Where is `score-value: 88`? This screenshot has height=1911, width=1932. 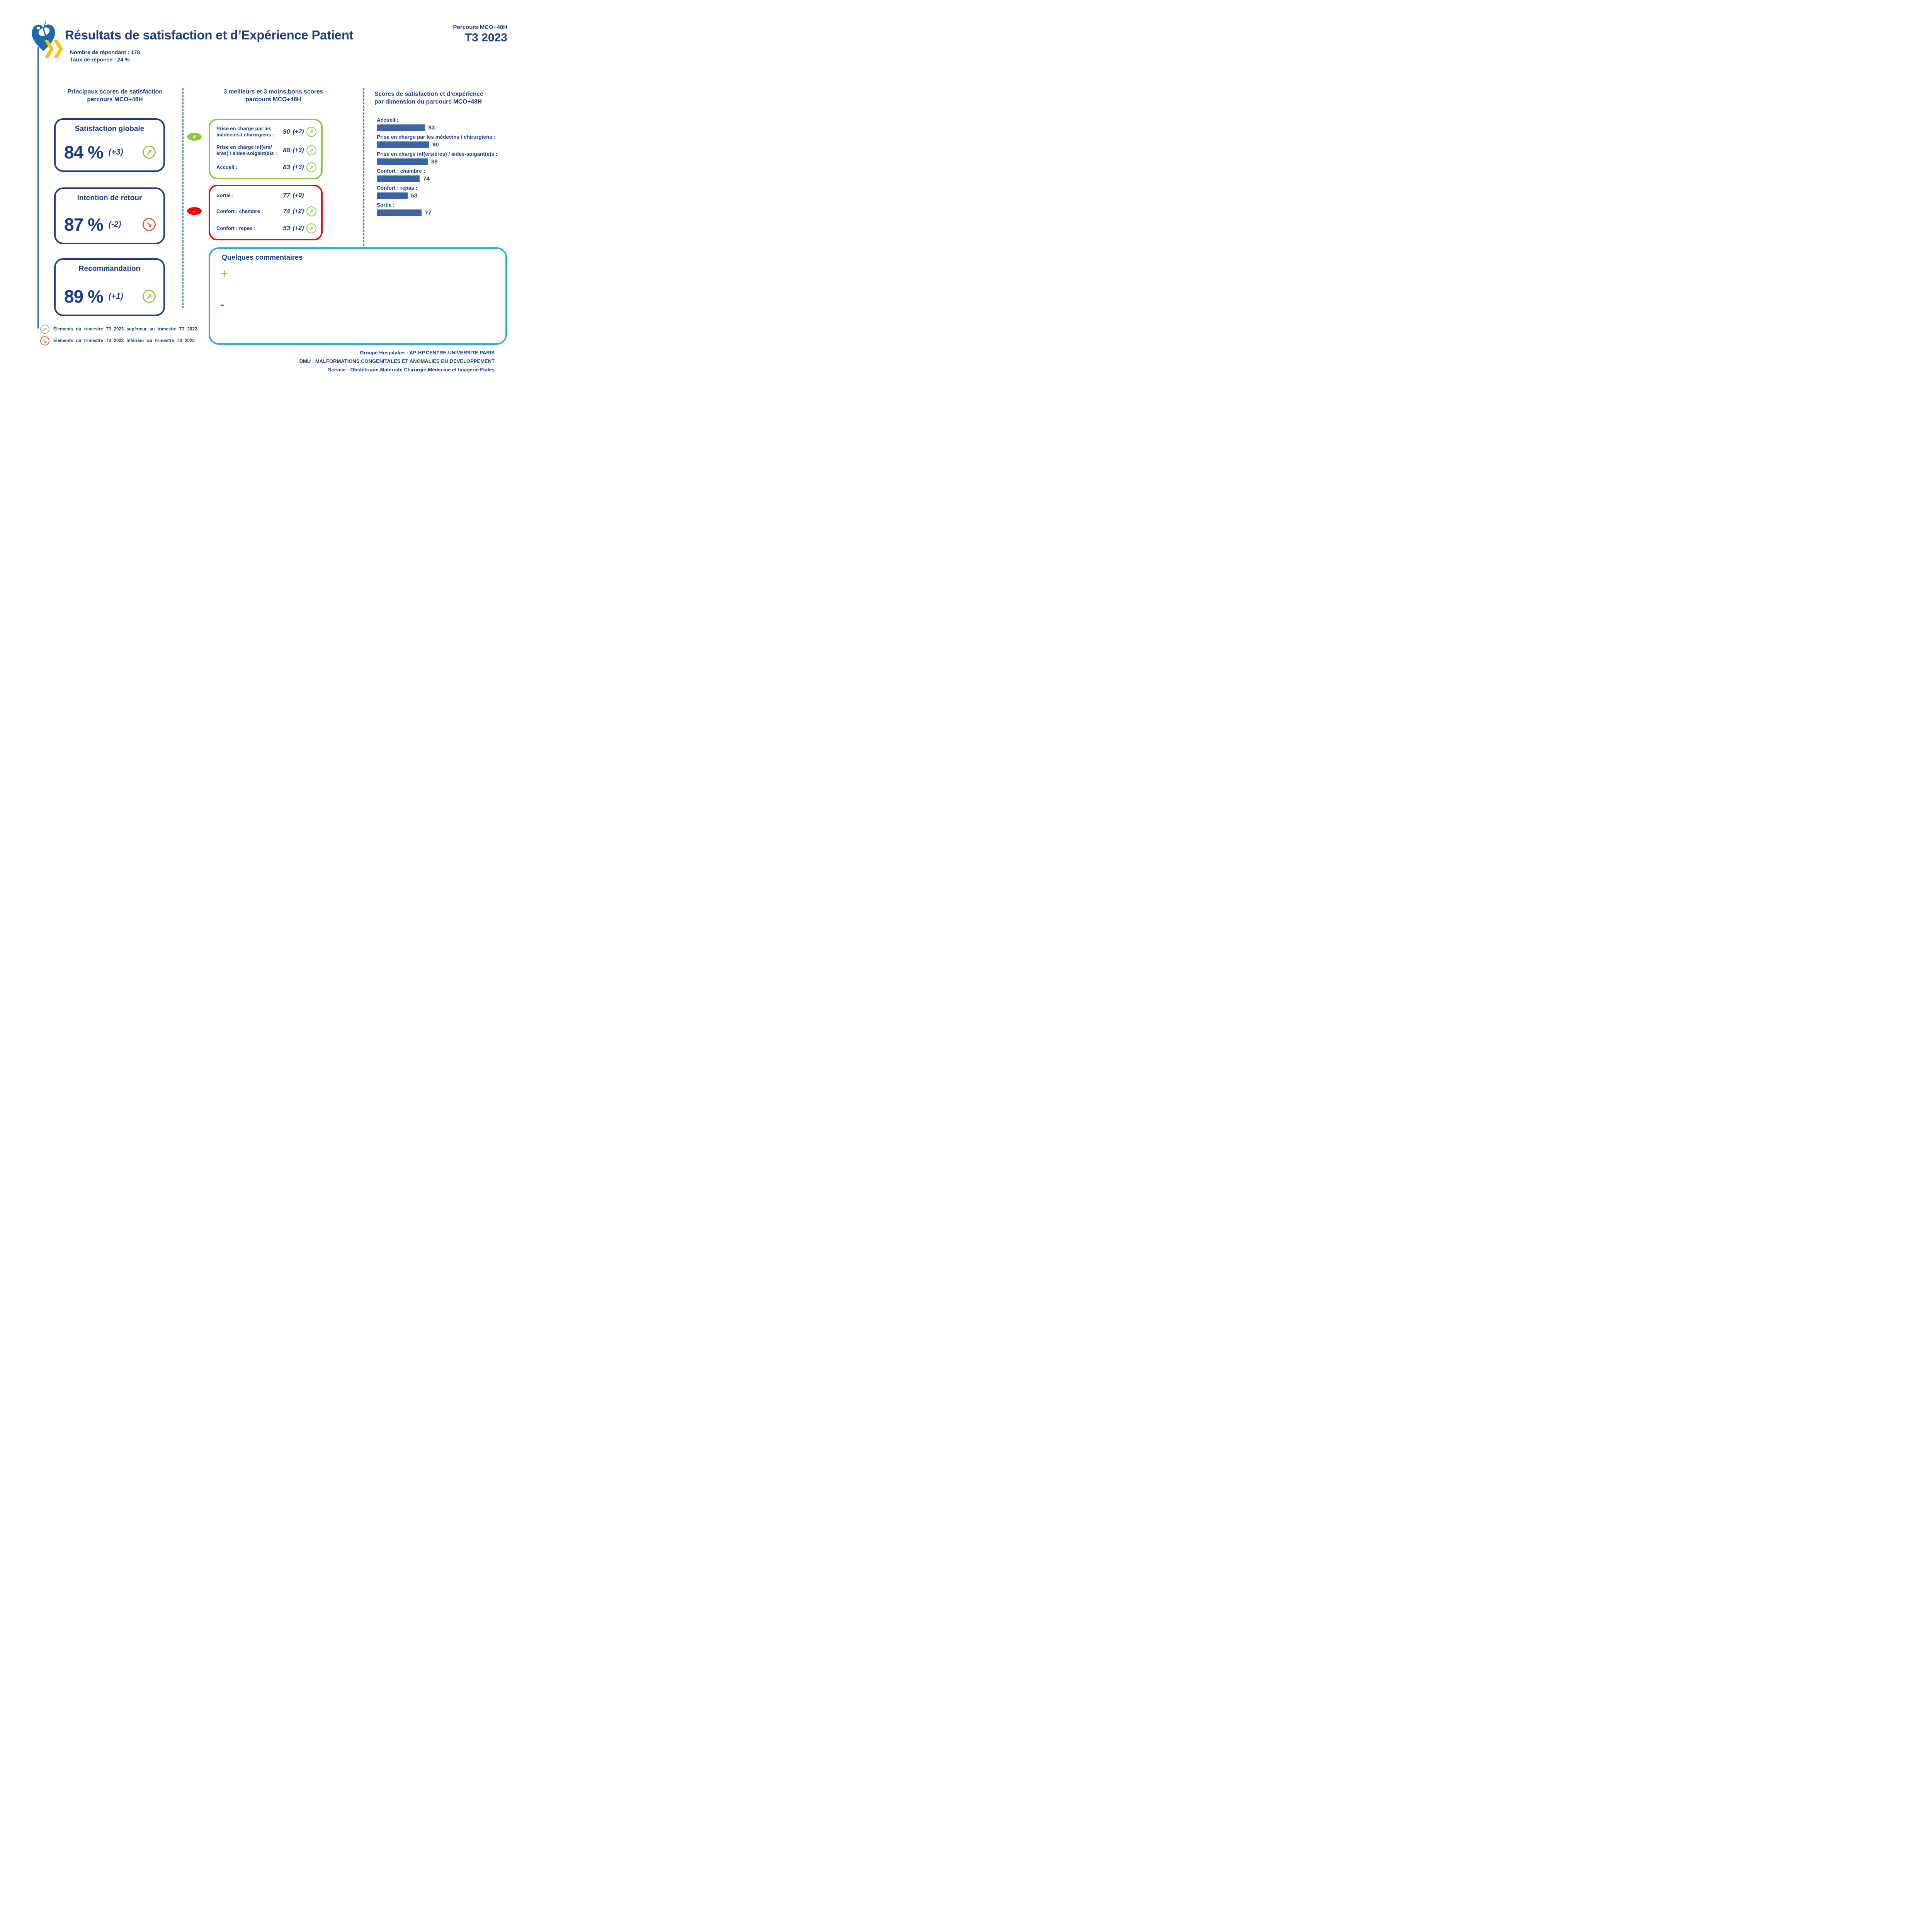
score-value: 88 is located at coordinates (287, 150).